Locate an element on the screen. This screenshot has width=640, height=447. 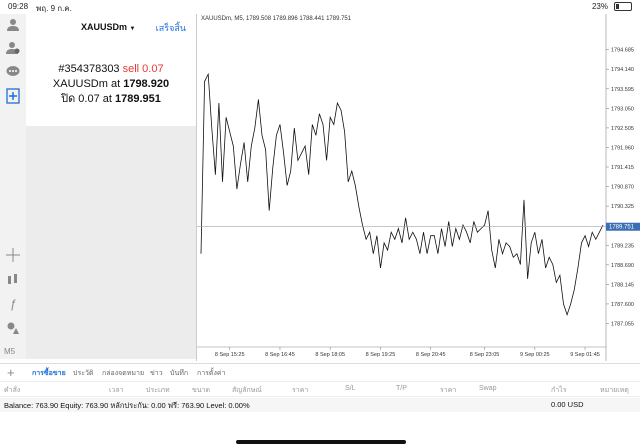
tab-mailbox: กล่องจดหมาย is located at coordinates (123, 373).